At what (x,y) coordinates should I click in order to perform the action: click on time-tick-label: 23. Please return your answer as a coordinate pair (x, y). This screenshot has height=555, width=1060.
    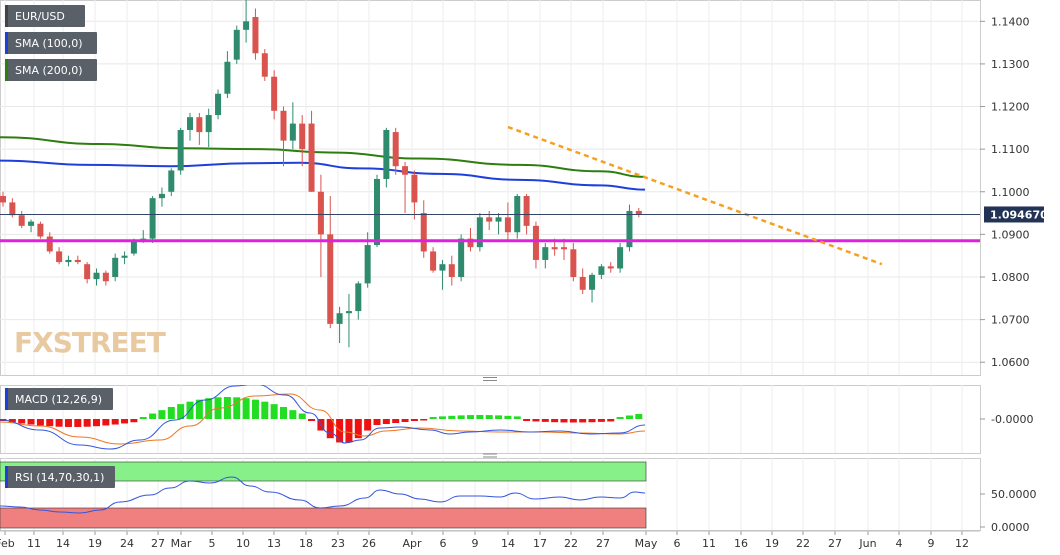
    Looking at the image, I should click on (338, 543).